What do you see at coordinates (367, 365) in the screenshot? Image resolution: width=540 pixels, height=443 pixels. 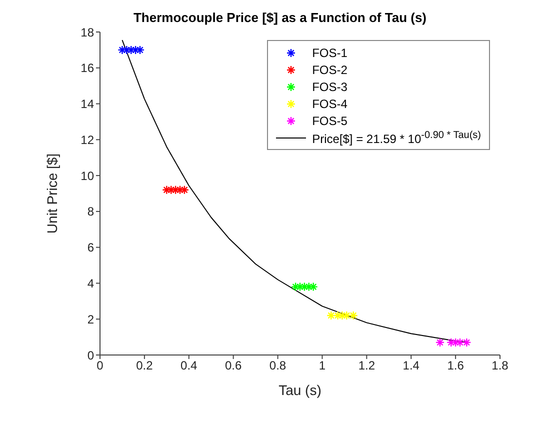 I see `x-tick-label: 1.2` at bounding box center [367, 365].